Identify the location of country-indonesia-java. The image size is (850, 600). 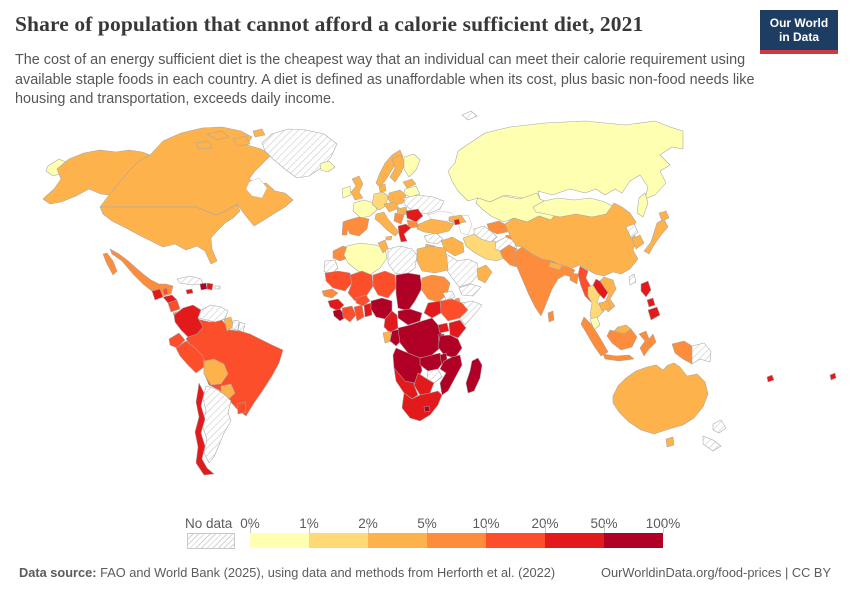
(618, 357).